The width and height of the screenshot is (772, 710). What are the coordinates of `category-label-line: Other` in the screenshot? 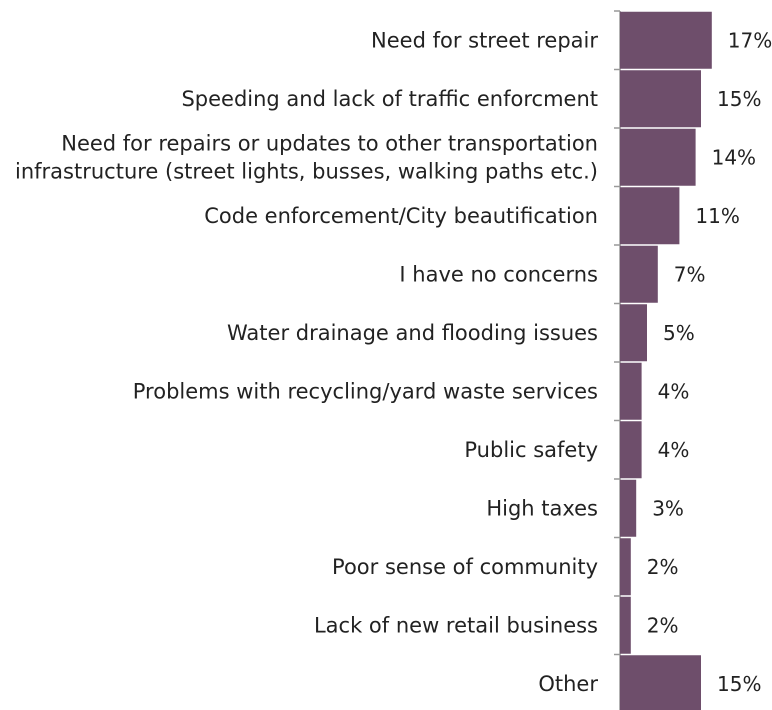 It's located at (568, 684).